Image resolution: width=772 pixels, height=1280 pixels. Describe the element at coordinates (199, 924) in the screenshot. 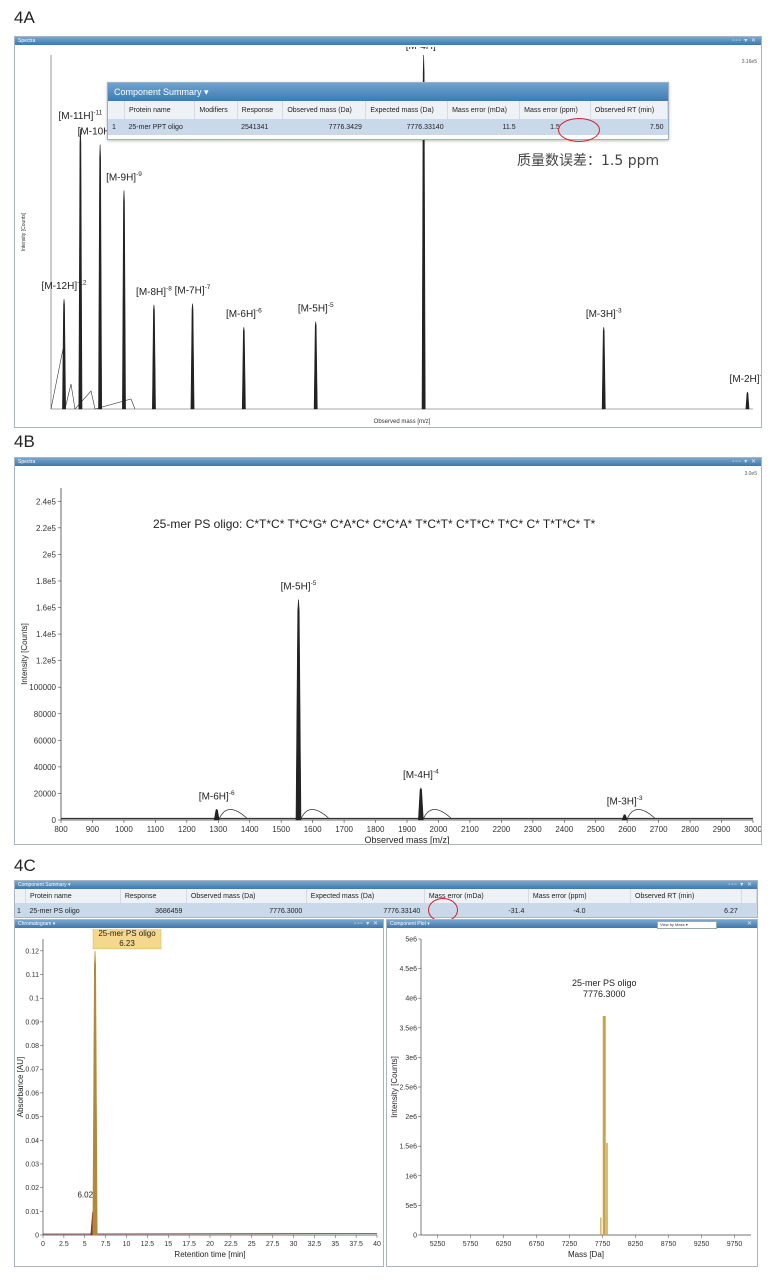

I see `chromatogram-titlebar: Chromatogram ▾ ▫▫▫ ▾ ✕` at that location.